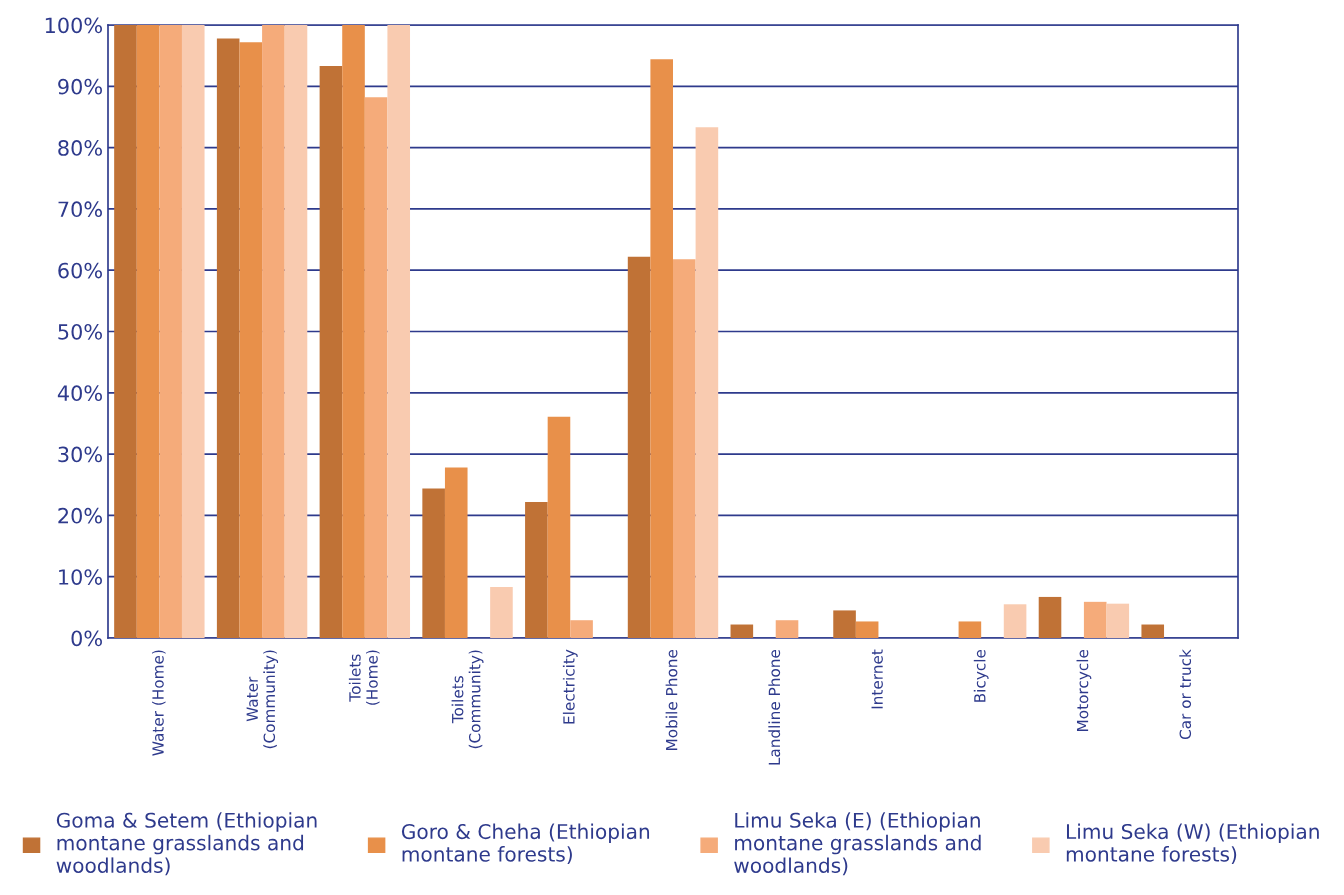 The image size is (1344, 895). I want to click on legend-label: Goma & Setem (Ethiopian montane grasslands and woodlands), so click(186, 844).